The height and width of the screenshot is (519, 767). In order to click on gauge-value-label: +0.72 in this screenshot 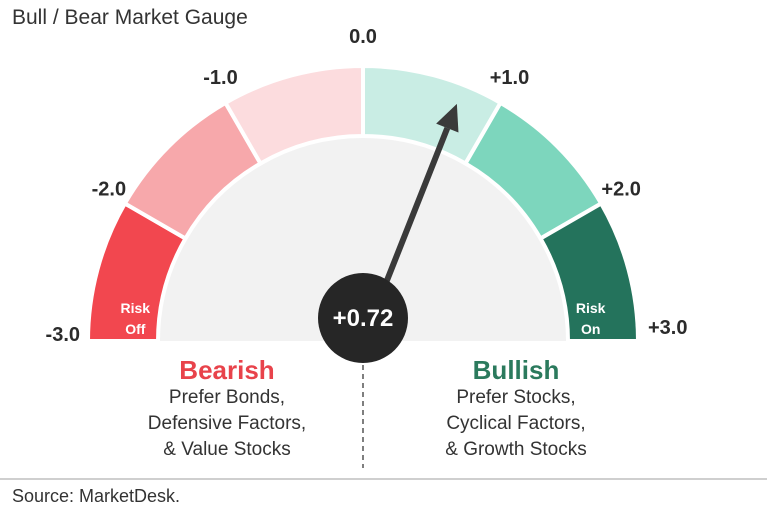, I will do `click(363, 318)`.